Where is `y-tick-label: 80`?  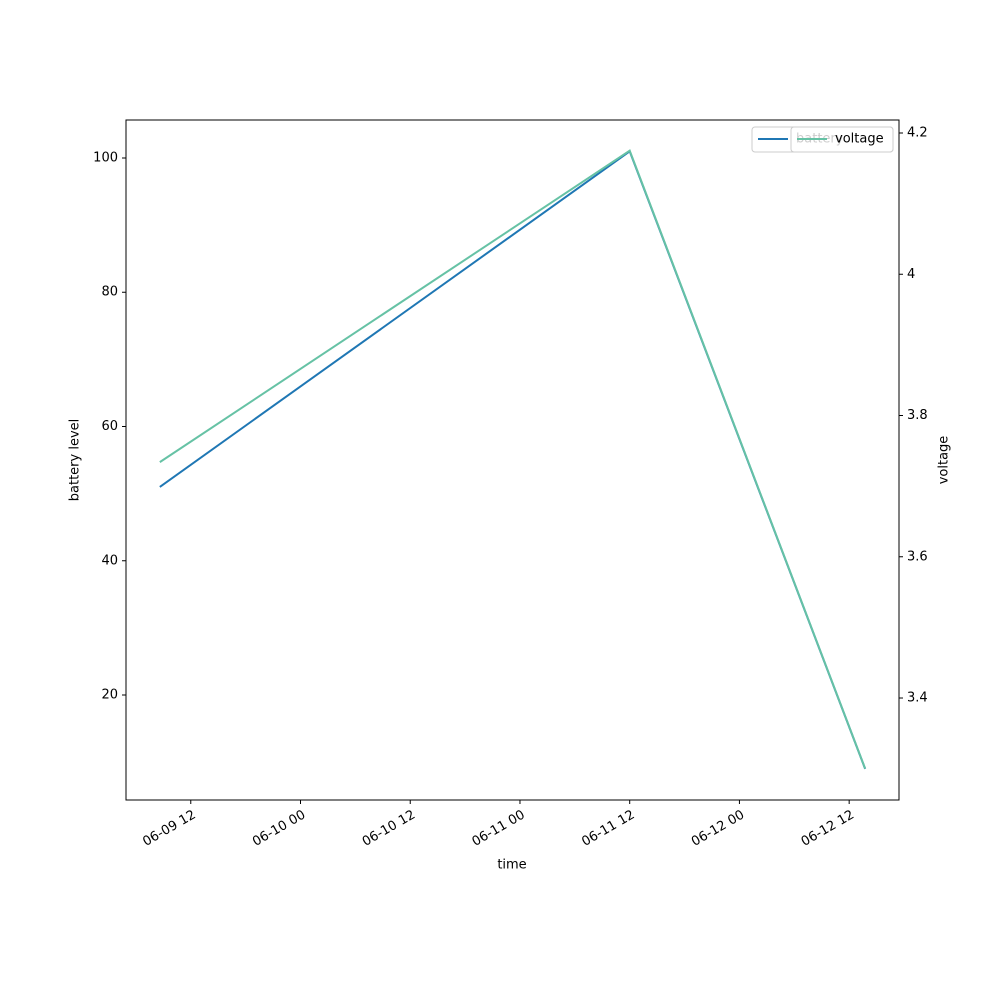 y-tick-label: 80 is located at coordinates (109, 292).